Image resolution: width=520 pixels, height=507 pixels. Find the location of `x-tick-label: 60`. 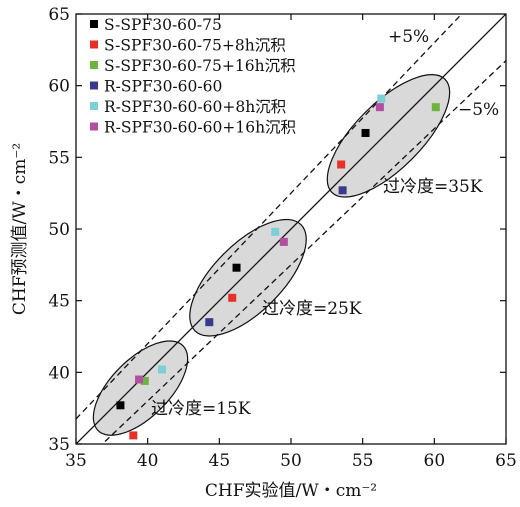

x-tick-label: 60 is located at coordinates (435, 461).